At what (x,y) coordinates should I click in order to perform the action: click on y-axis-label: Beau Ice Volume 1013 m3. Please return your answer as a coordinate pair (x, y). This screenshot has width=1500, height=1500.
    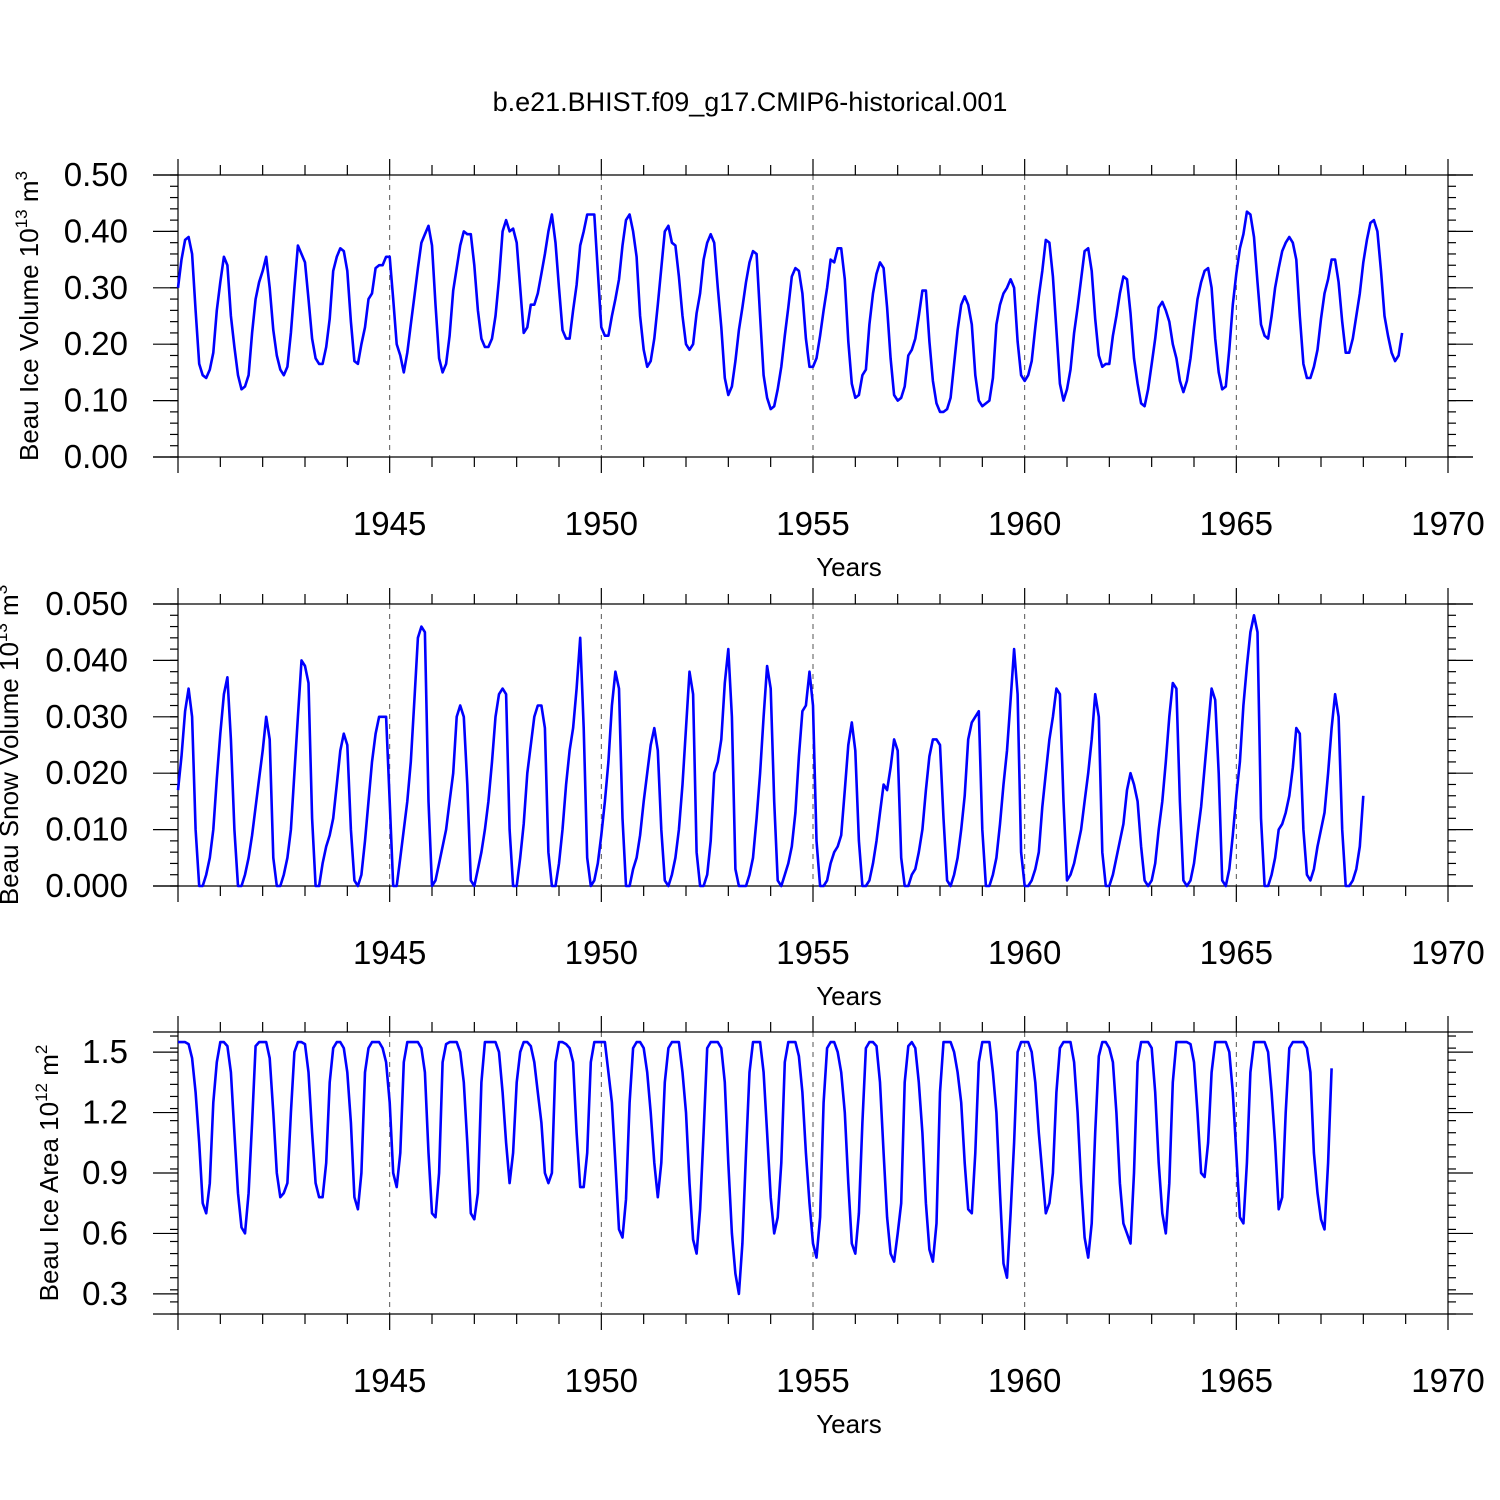
    Looking at the image, I should click on (28, 316).